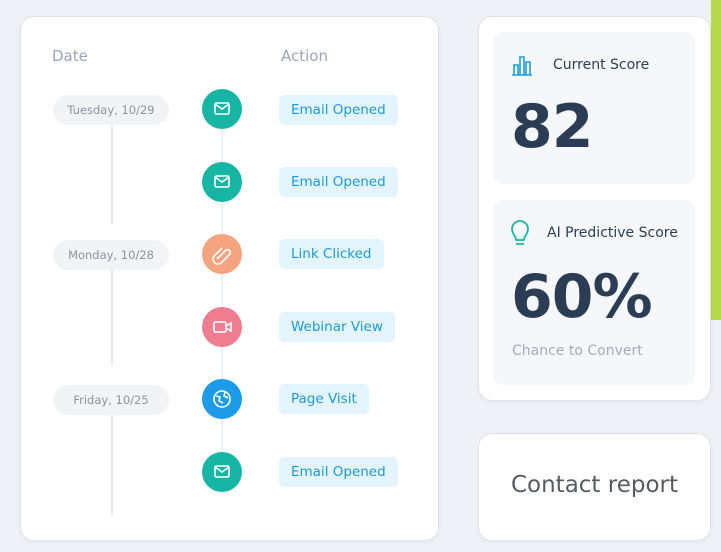 The height and width of the screenshot is (552, 721). Describe the element at coordinates (324, 399) in the screenshot. I see `action-pill: Page Visit` at that location.